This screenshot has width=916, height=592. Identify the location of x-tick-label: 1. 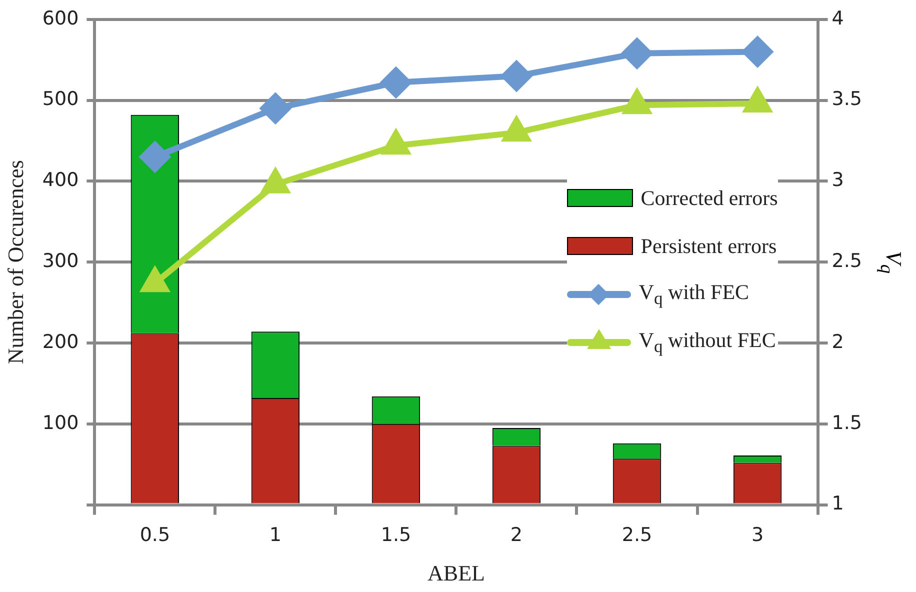
(275, 535).